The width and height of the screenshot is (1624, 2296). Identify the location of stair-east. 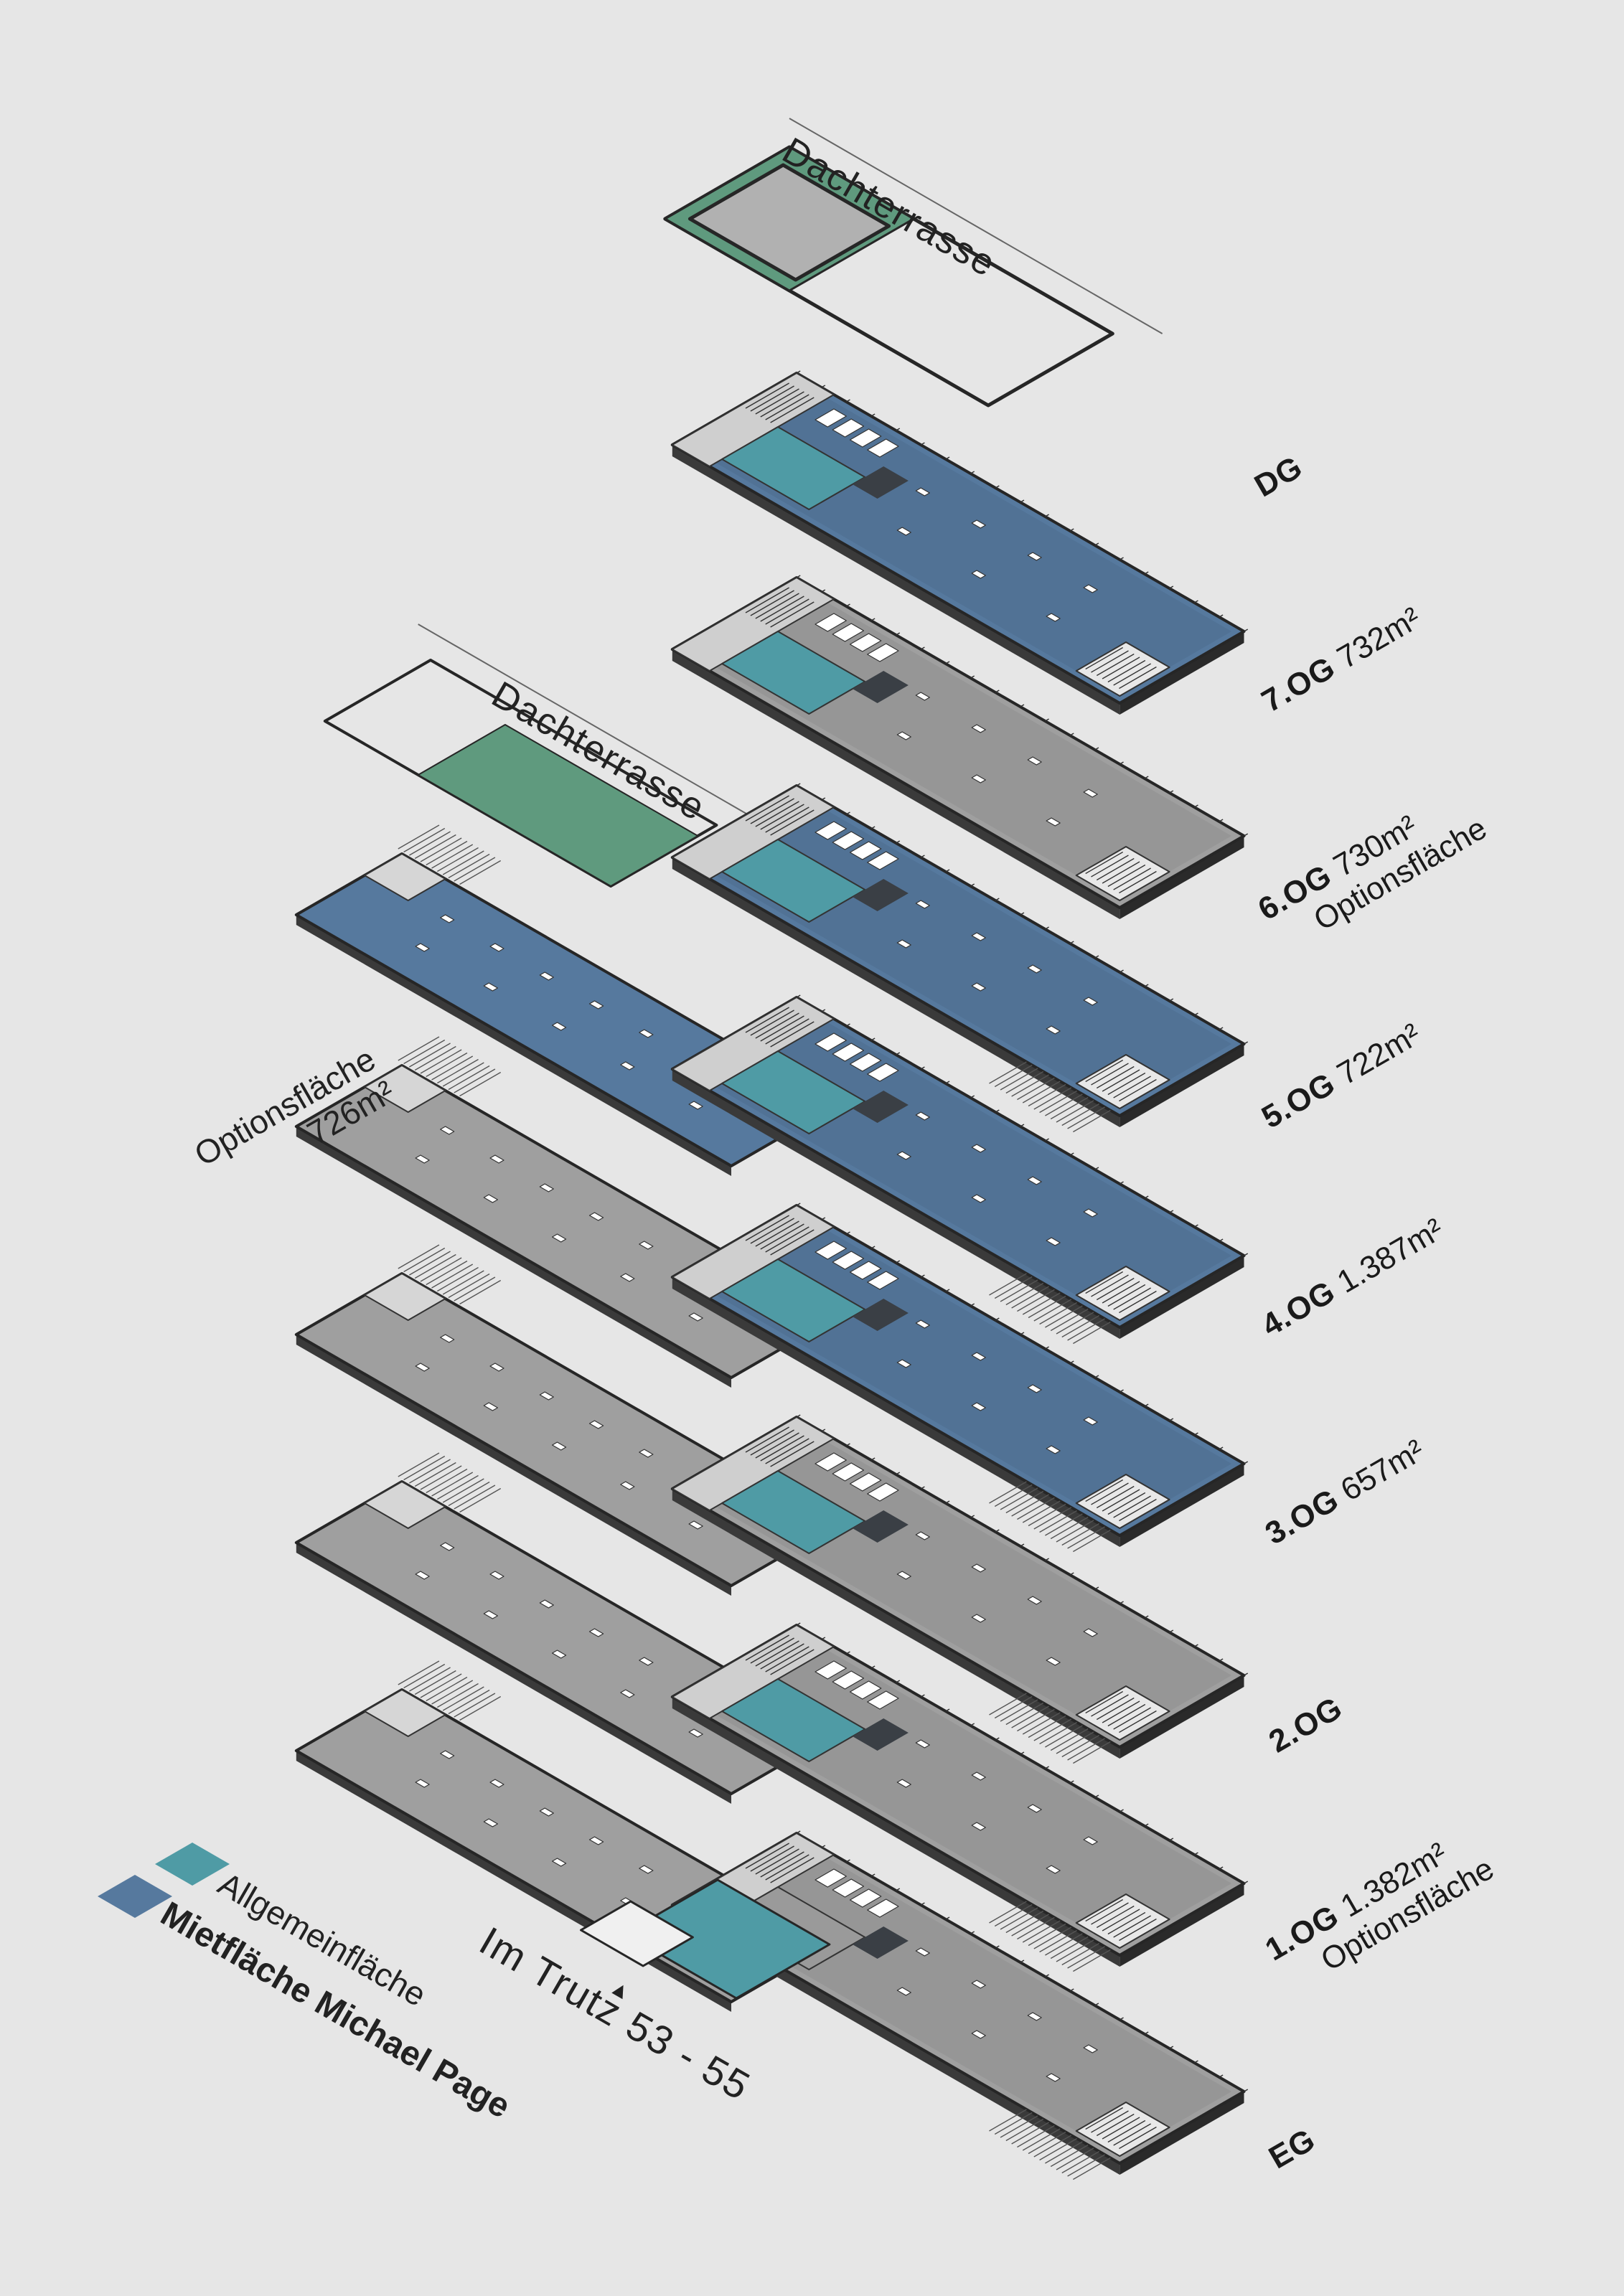
(1122, 2130).